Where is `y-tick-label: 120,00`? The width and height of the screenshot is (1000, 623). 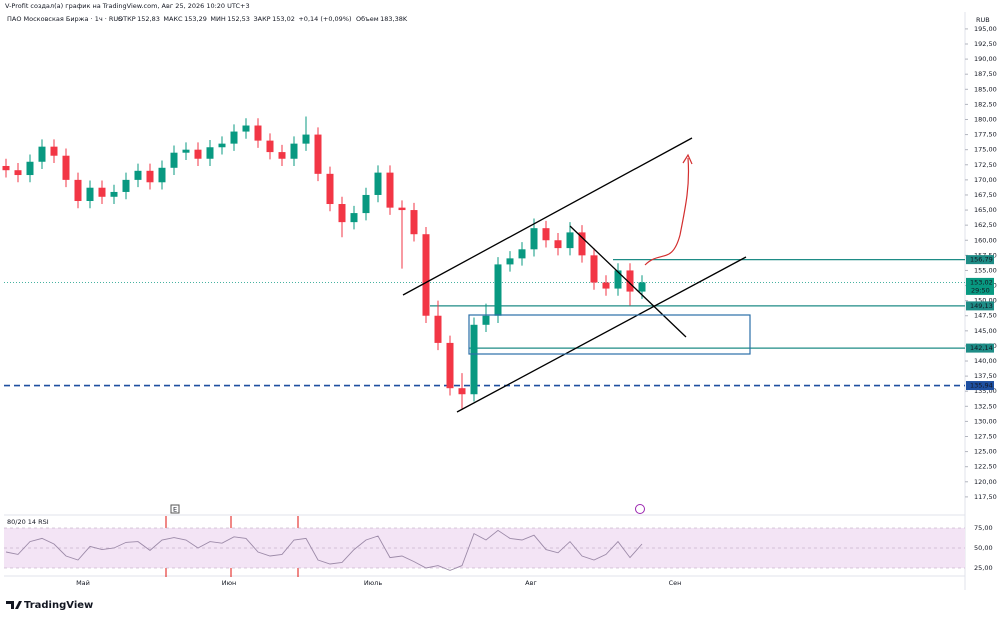
y-tick-label: 120,00 is located at coordinates (985, 482).